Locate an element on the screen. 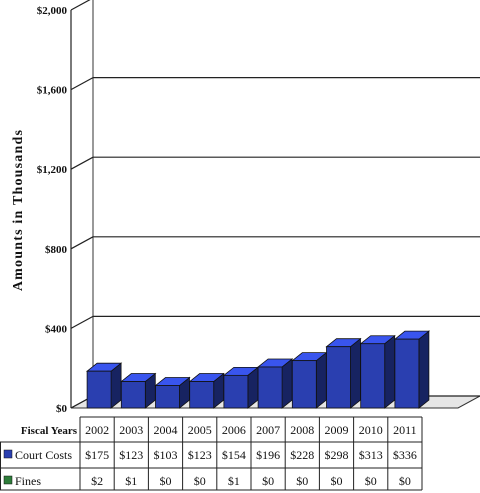  bar-2008 is located at coordinates (309, 380).